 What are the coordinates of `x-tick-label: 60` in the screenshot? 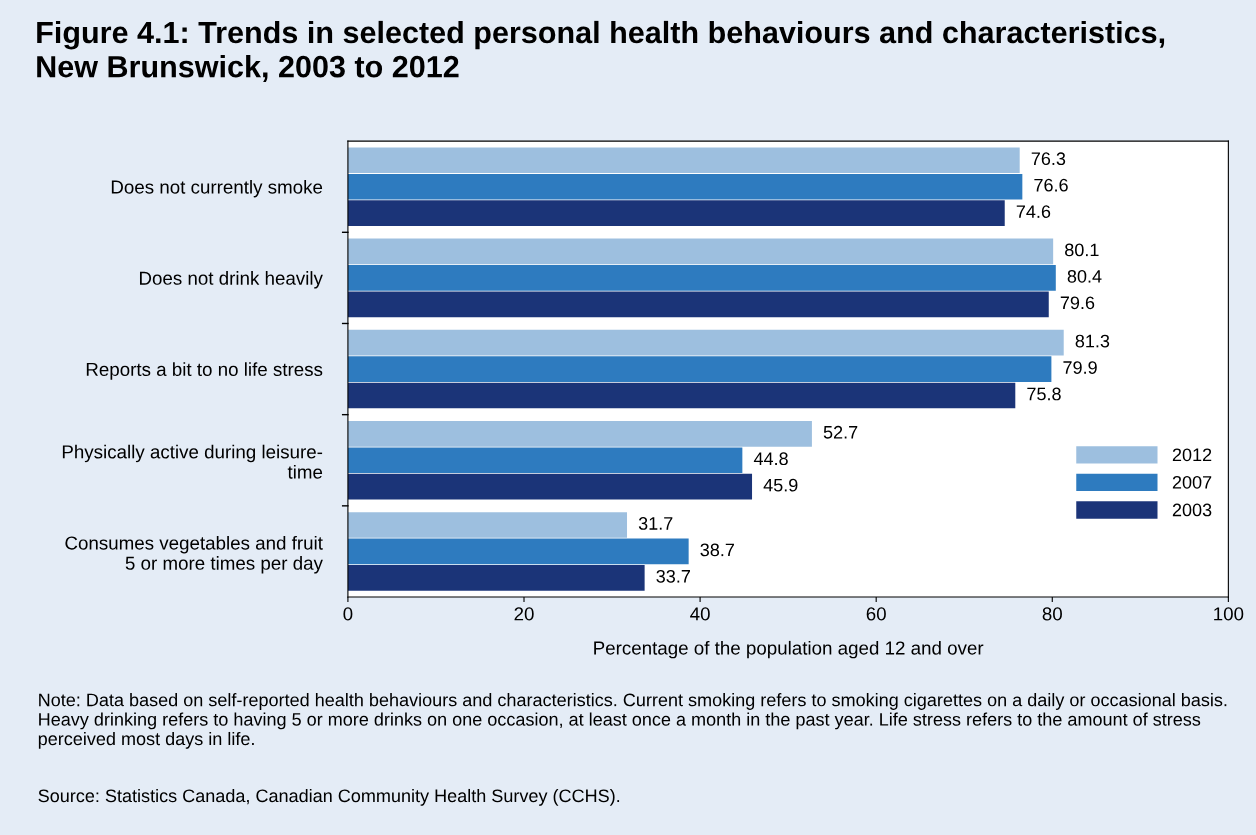 It's located at (876, 614).